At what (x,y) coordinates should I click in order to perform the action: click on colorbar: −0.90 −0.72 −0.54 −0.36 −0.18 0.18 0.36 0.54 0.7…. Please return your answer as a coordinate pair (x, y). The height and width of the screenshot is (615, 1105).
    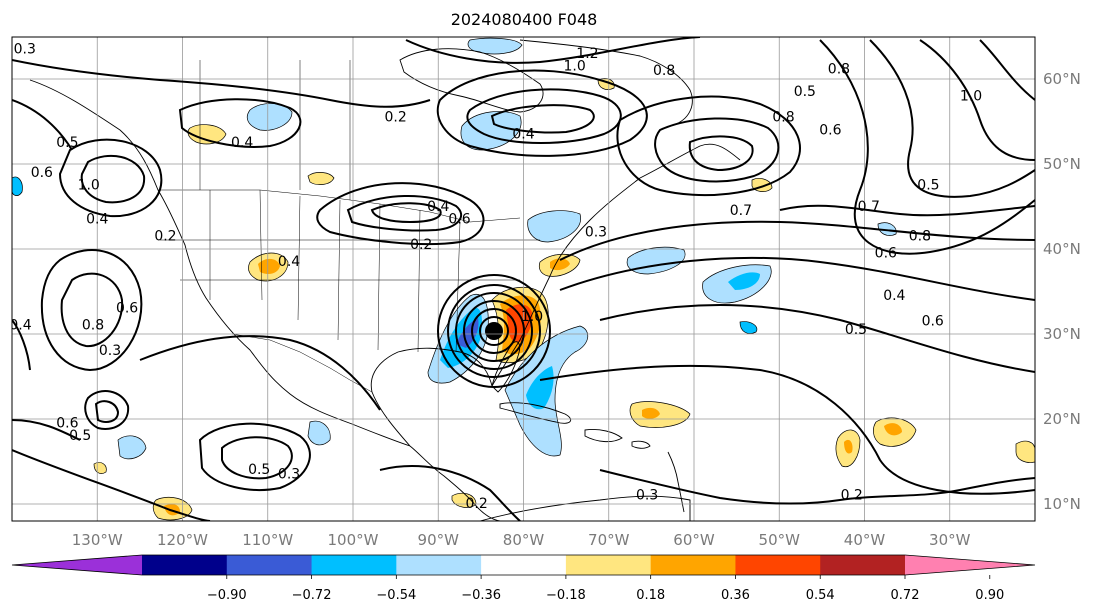
    Looking at the image, I should click on (523, 578).